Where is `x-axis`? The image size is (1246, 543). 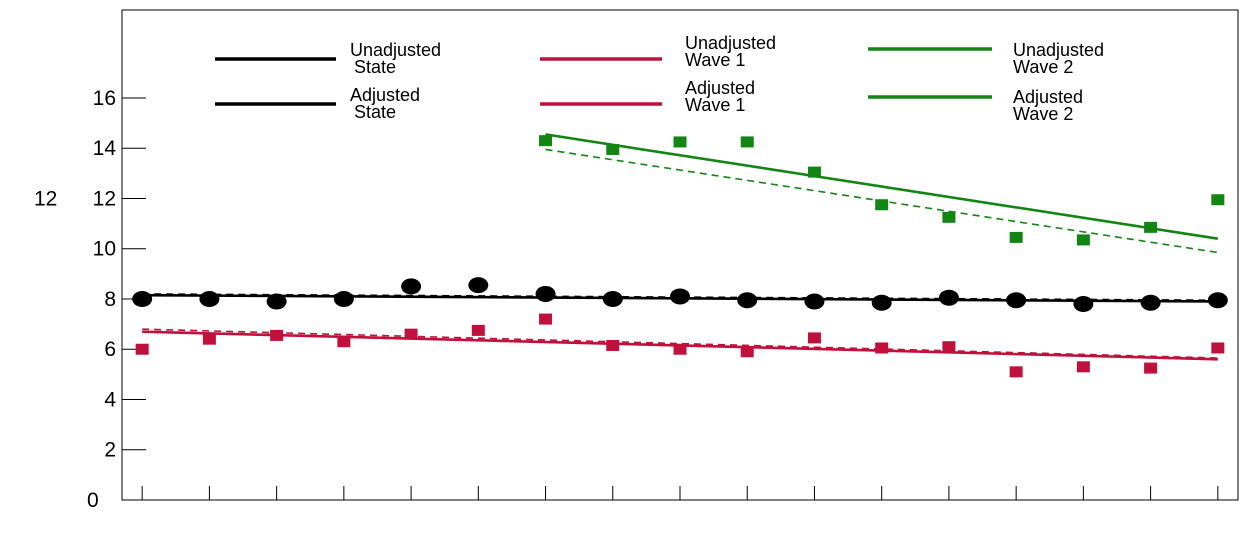 x-axis is located at coordinates (680, 493).